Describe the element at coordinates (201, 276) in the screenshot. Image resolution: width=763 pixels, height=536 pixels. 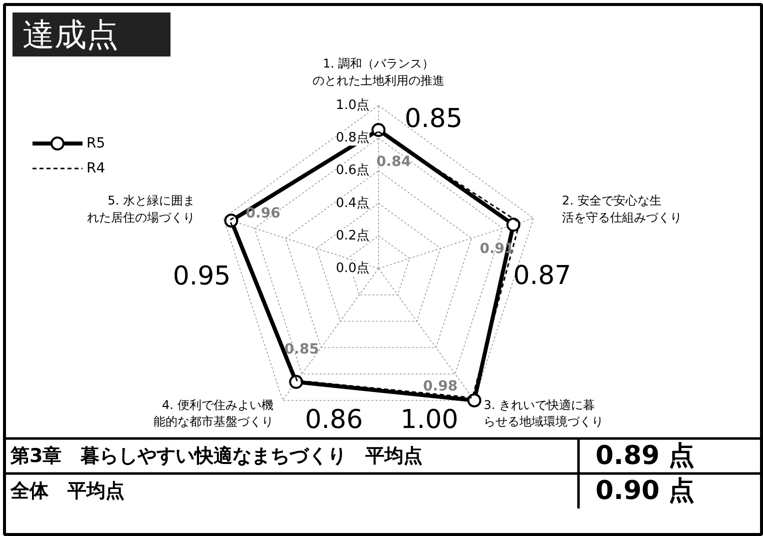
I see `data-label: 0.95` at that location.